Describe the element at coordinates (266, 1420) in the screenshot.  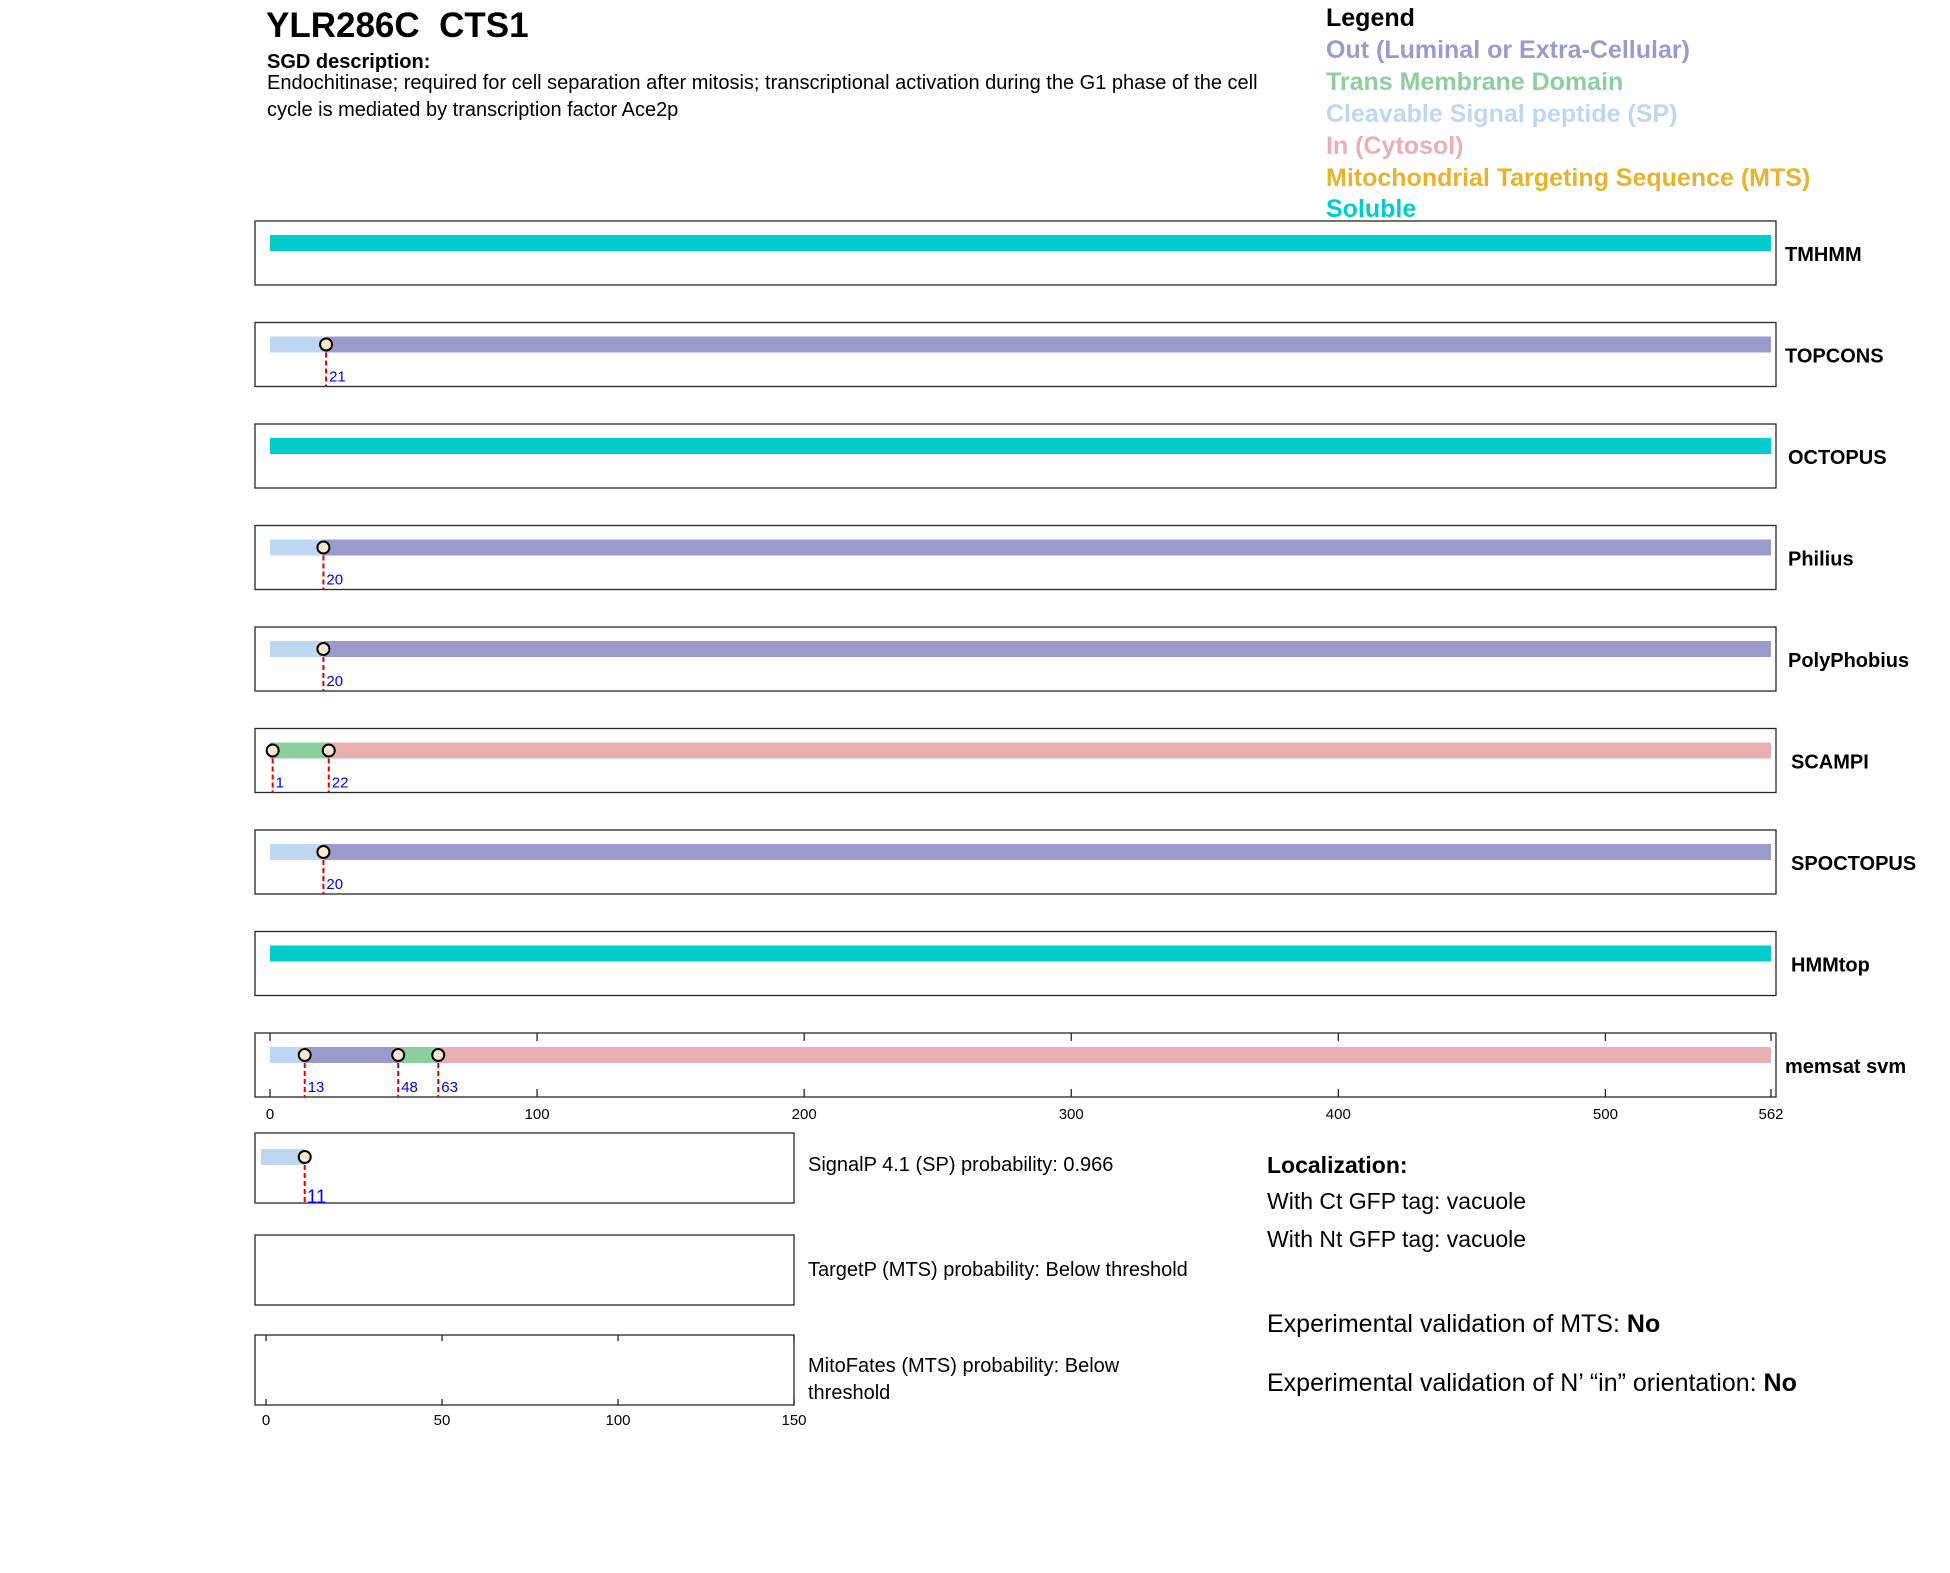
I see `sub-tick-label-0: 0` at that location.